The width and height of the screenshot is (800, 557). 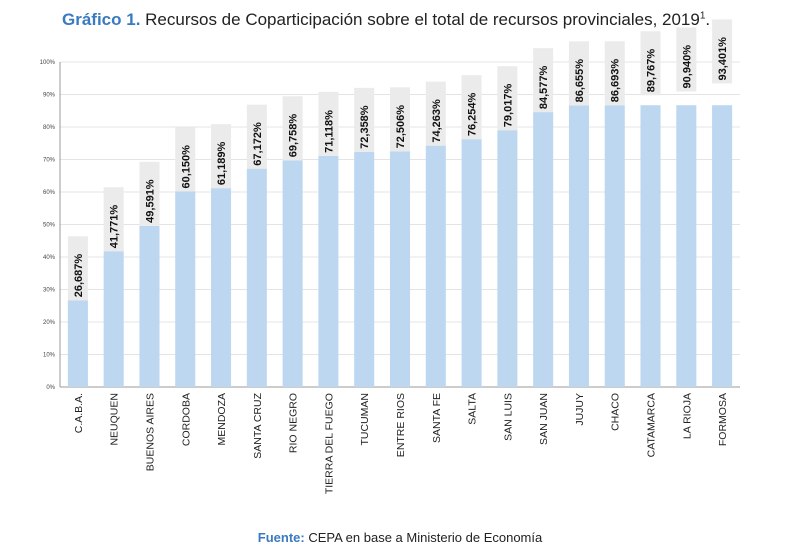 What do you see at coordinates (79, 276) in the screenshot?
I see `data-label: 26,687%` at bounding box center [79, 276].